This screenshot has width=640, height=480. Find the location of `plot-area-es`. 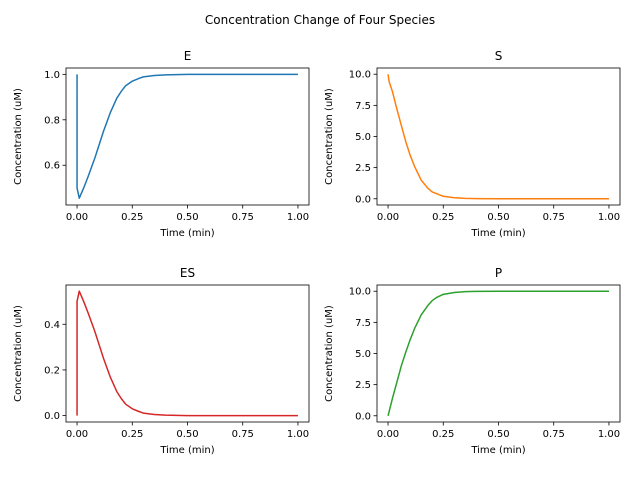

plot-area-es is located at coordinates (187, 353).